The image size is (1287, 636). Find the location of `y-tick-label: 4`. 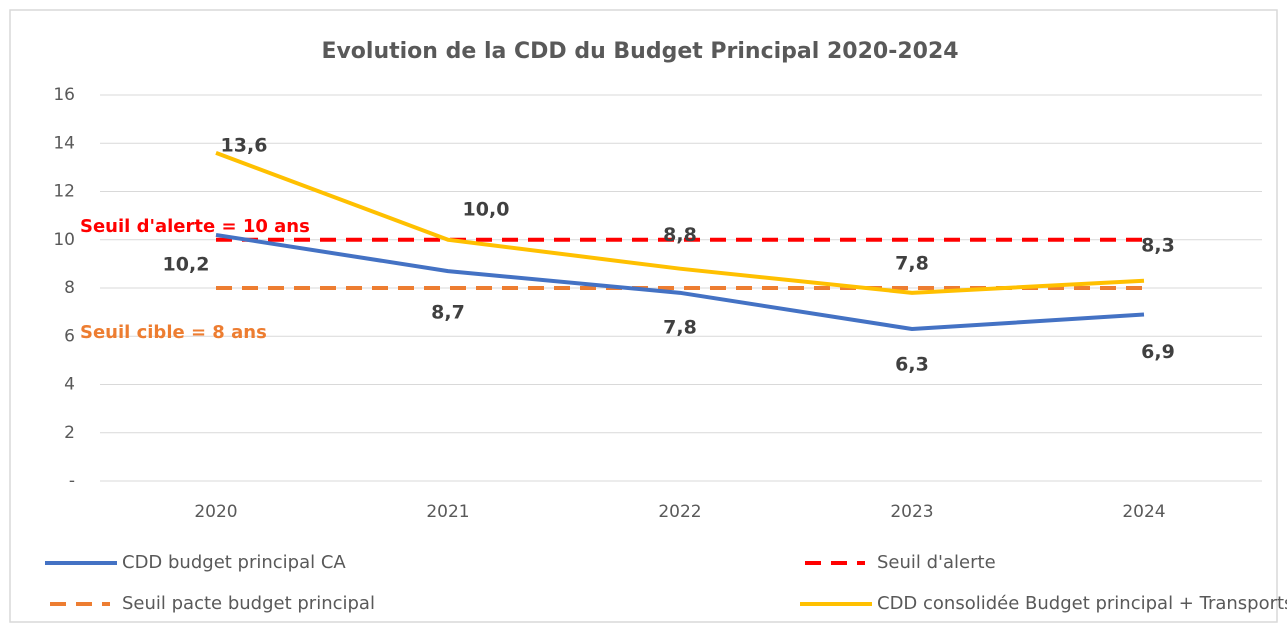

y-tick-label: 4 is located at coordinates (69, 385).